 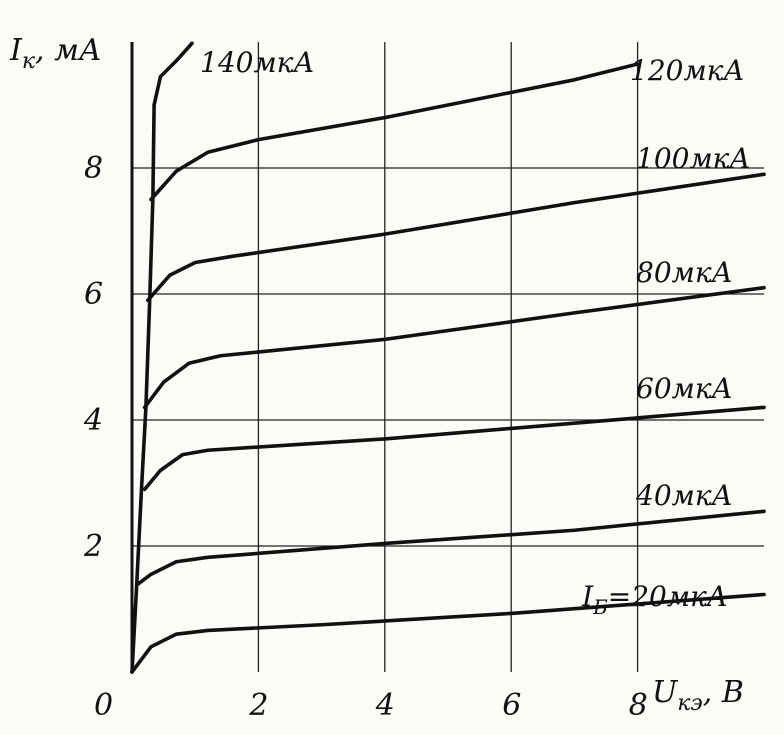 I want to click on series-label-1: IБ=20мкА, so click(x=654, y=599).